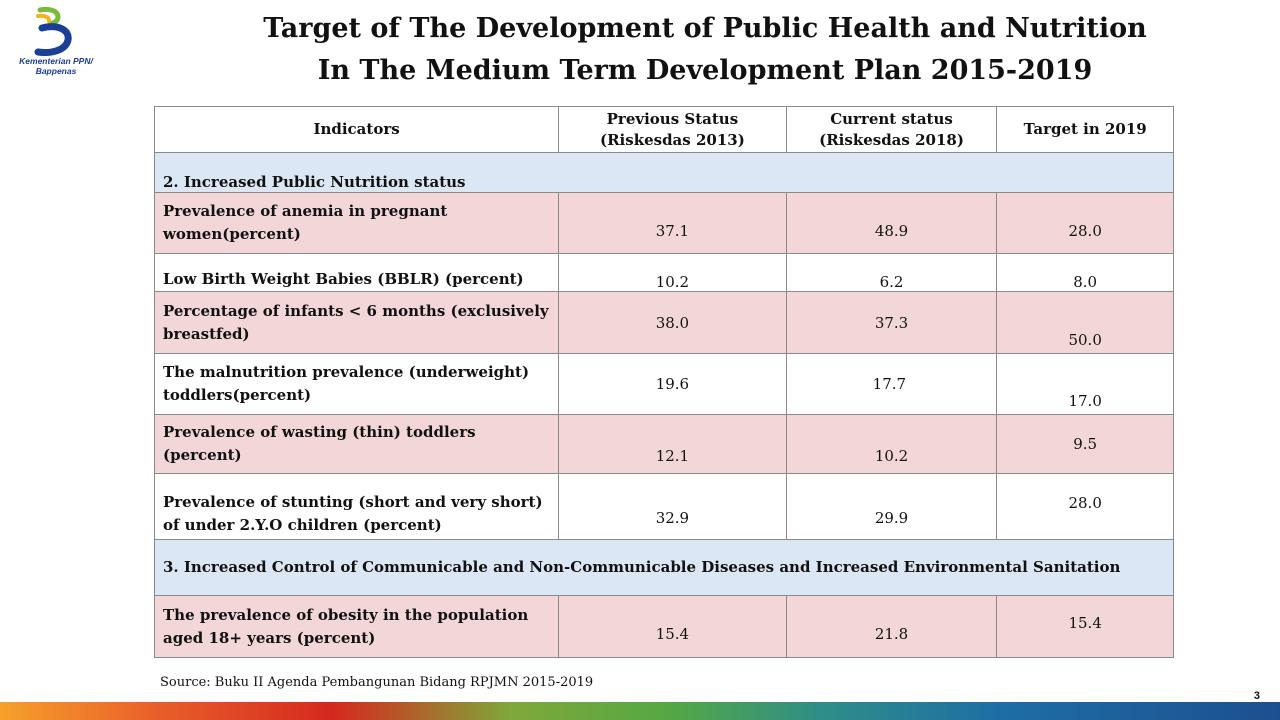 This screenshot has height=720, width=1280. Describe the element at coordinates (53, 31) in the screenshot. I see `bappenas-emblem-icon` at that location.